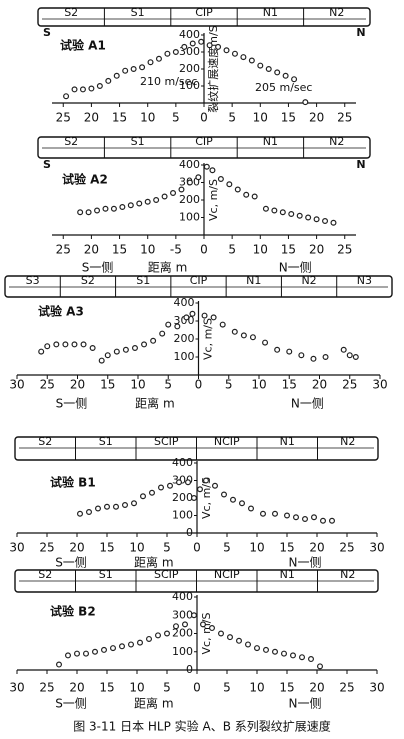  I want to click on x-label-left: S一侧, so click(71, 563).